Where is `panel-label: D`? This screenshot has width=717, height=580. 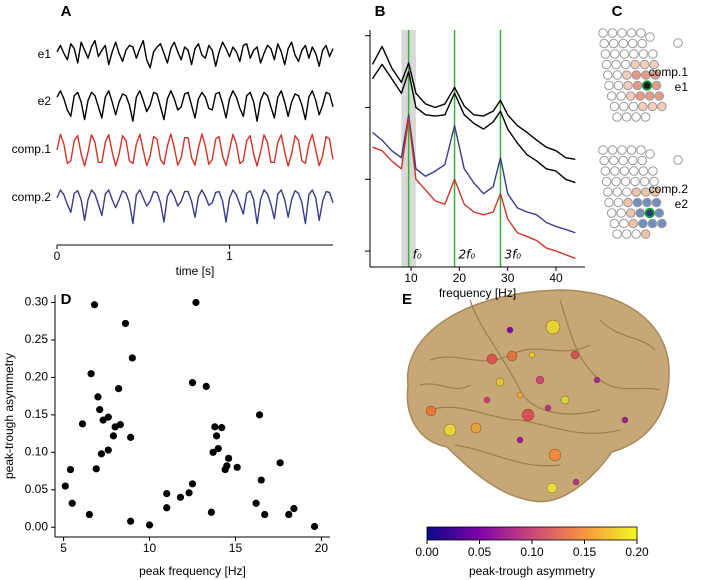 panel-label: D is located at coordinates (66, 299).